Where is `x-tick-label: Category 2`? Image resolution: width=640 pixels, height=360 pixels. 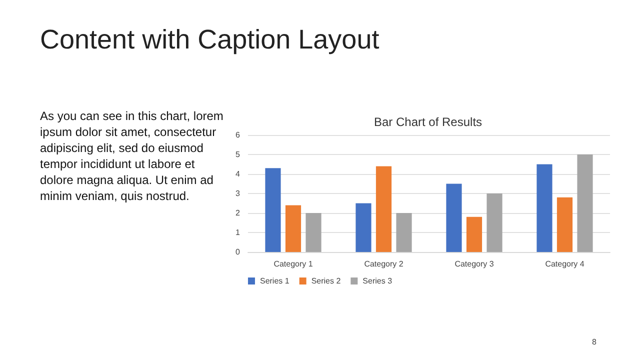 x-tick-label: Category 2 is located at coordinates (384, 264).